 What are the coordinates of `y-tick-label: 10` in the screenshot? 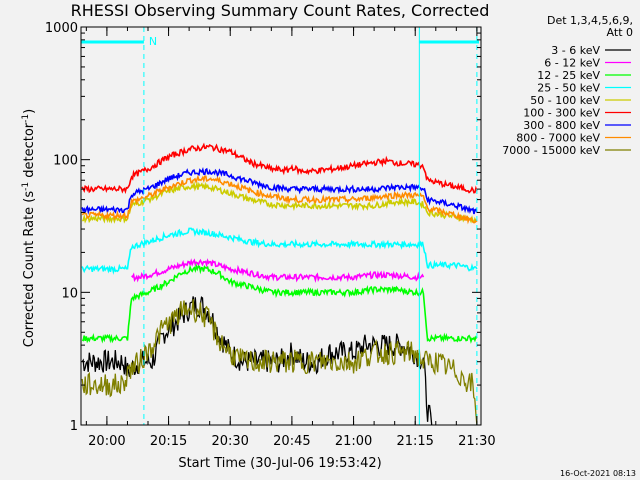 It's located at (69, 293).